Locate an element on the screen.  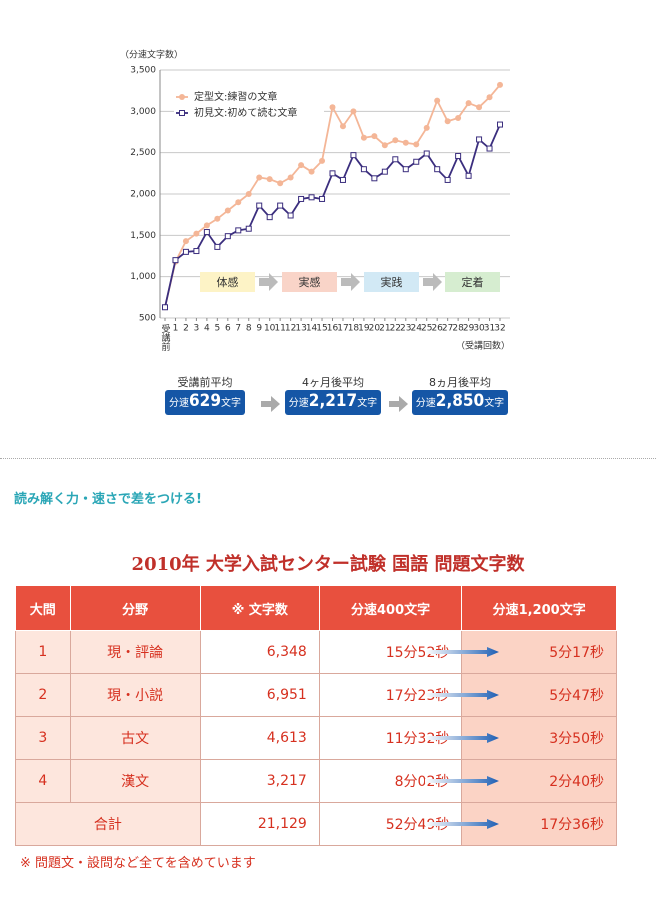
summary-box: 分速629文字 is located at coordinates (205, 402).